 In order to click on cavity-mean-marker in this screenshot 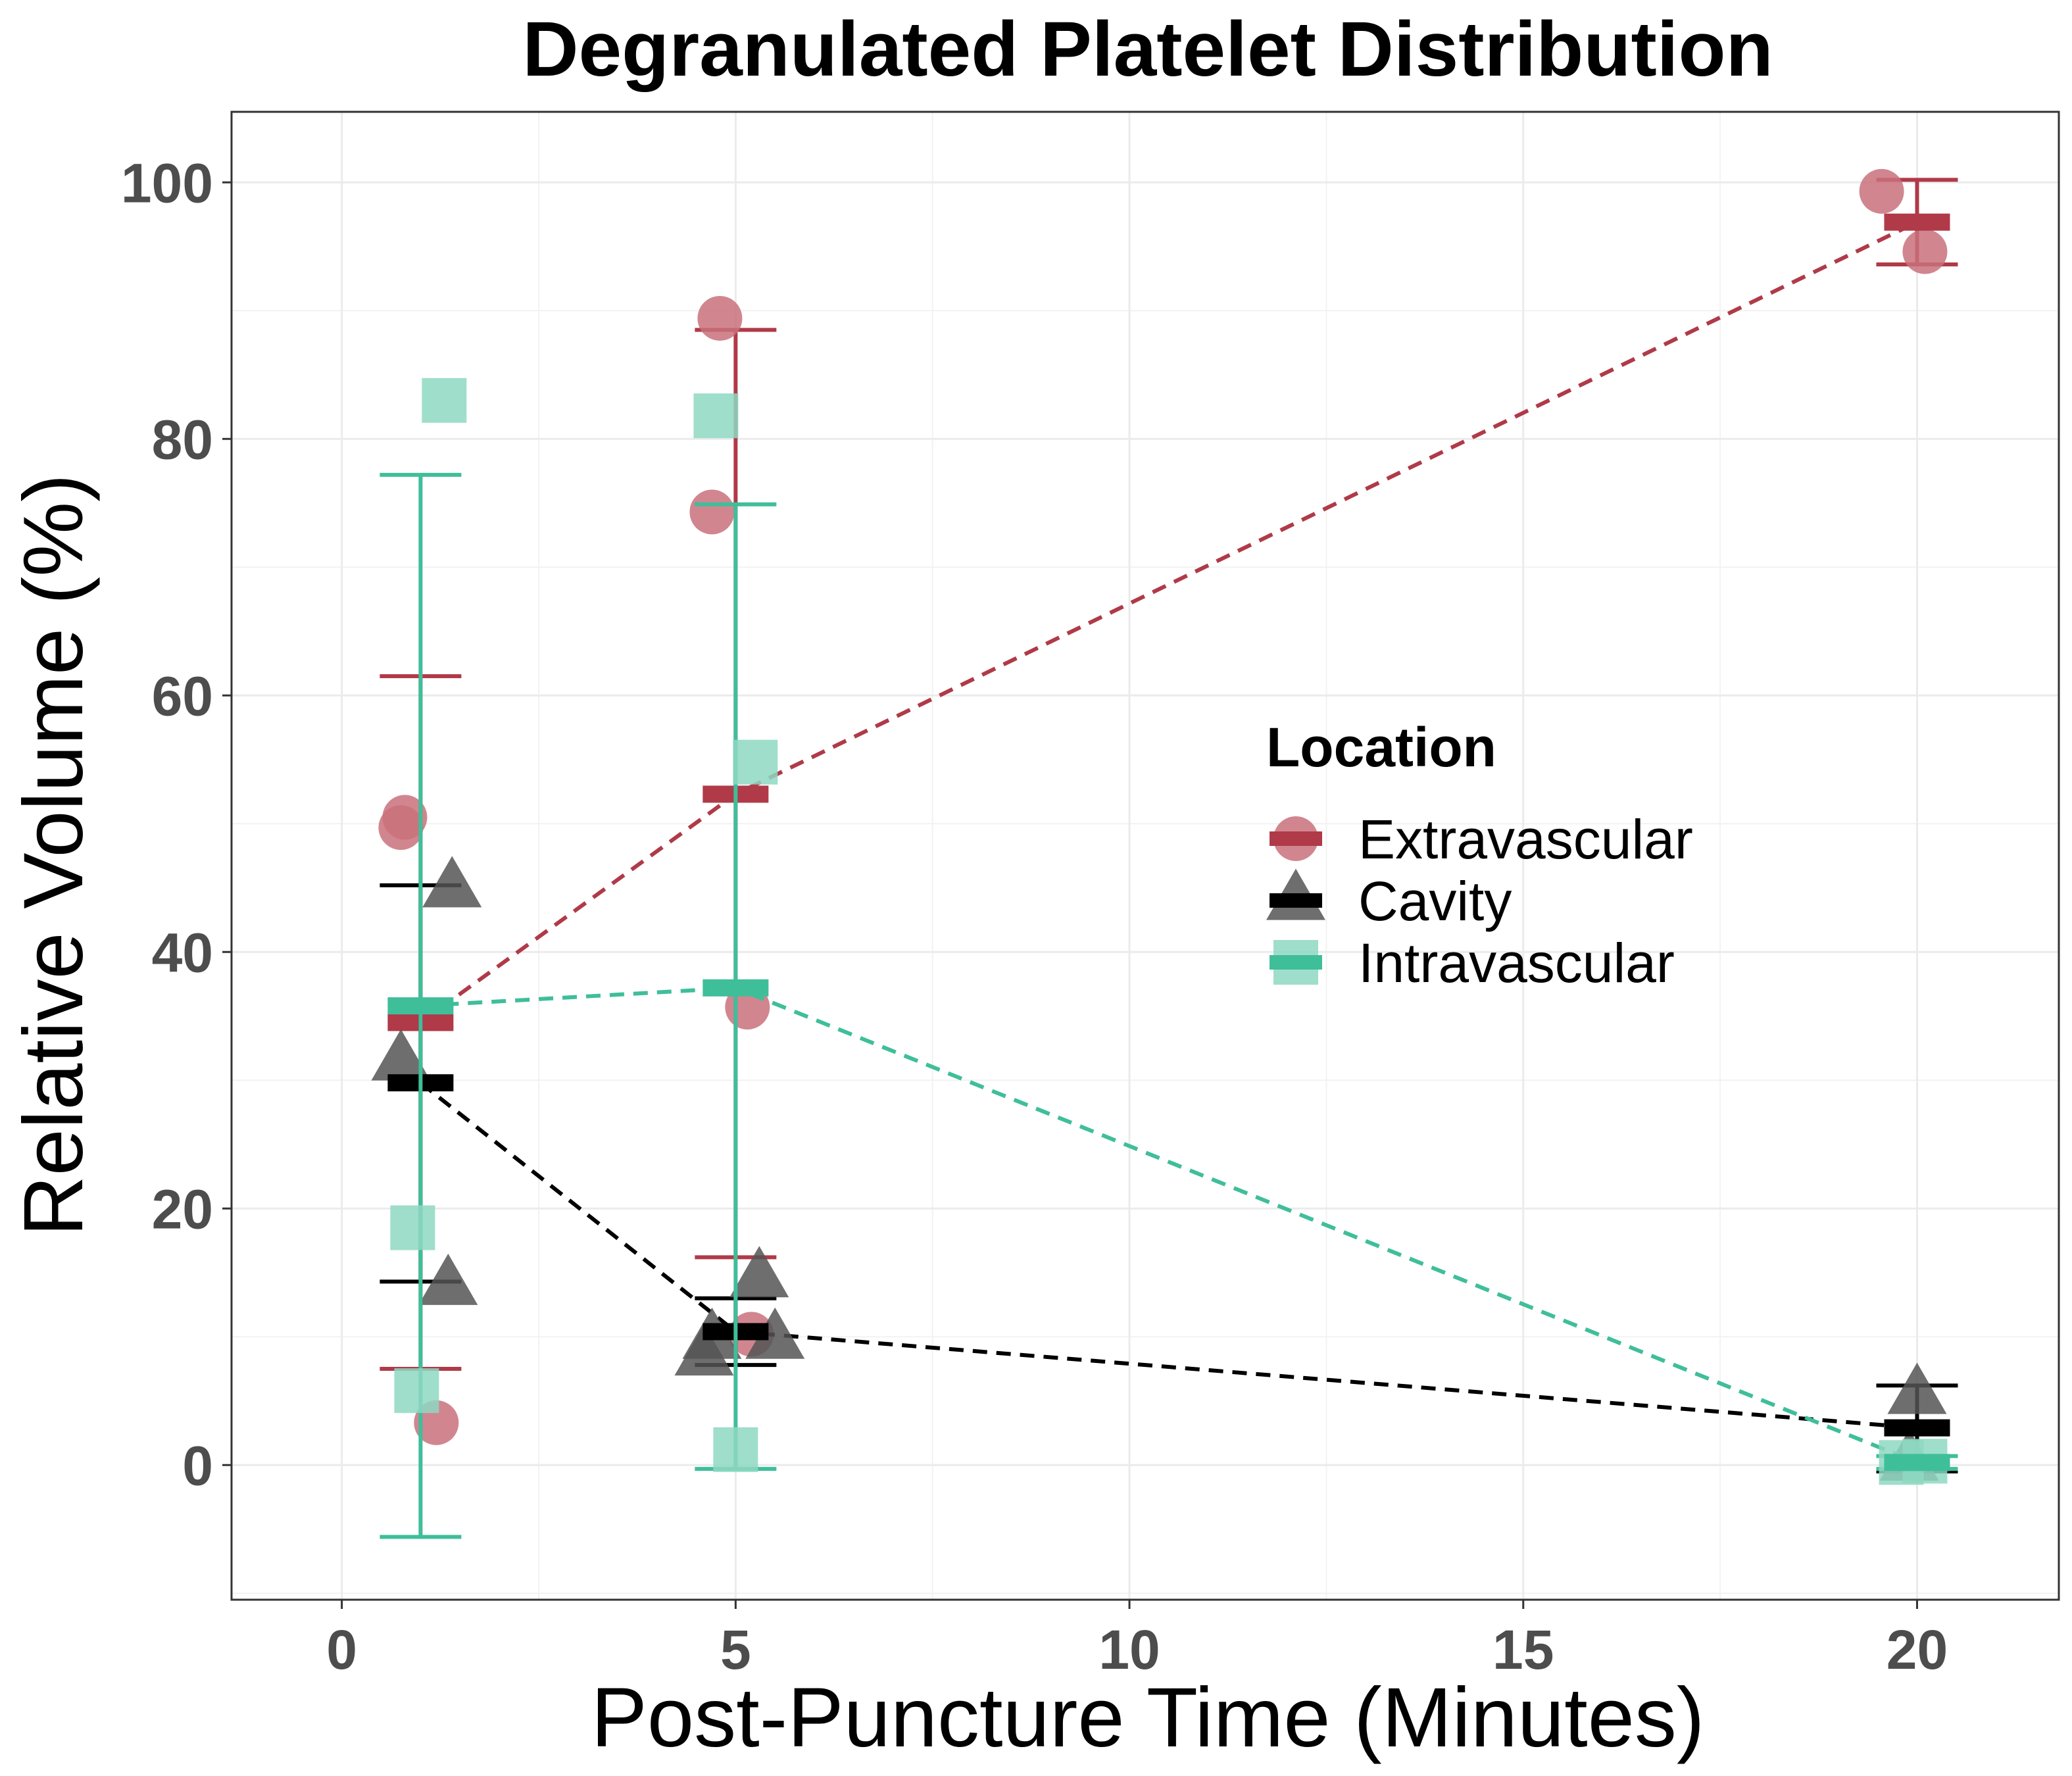, I will do `click(1917, 1428)`.